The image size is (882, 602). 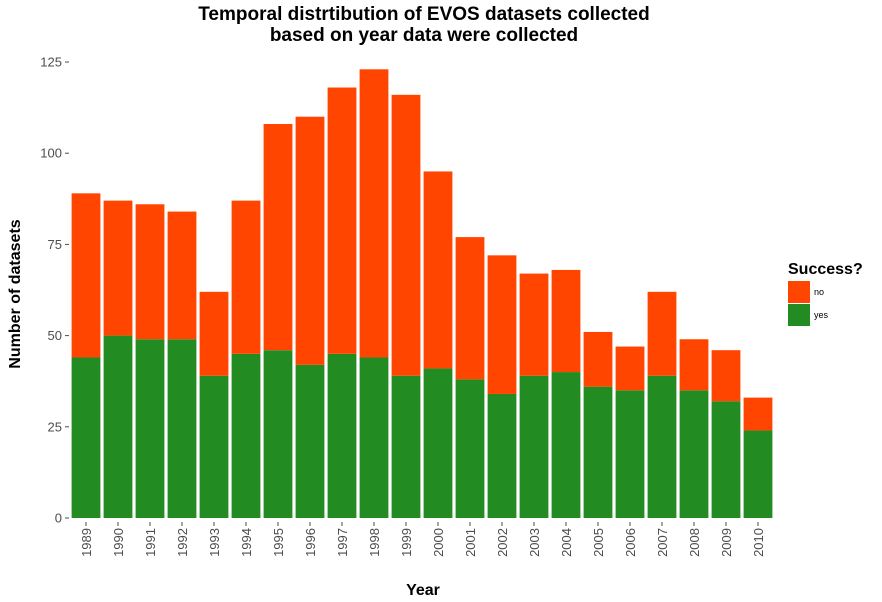 What do you see at coordinates (86, 275) in the screenshot?
I see `bar-no-1989` at bounding box center [86, 275].